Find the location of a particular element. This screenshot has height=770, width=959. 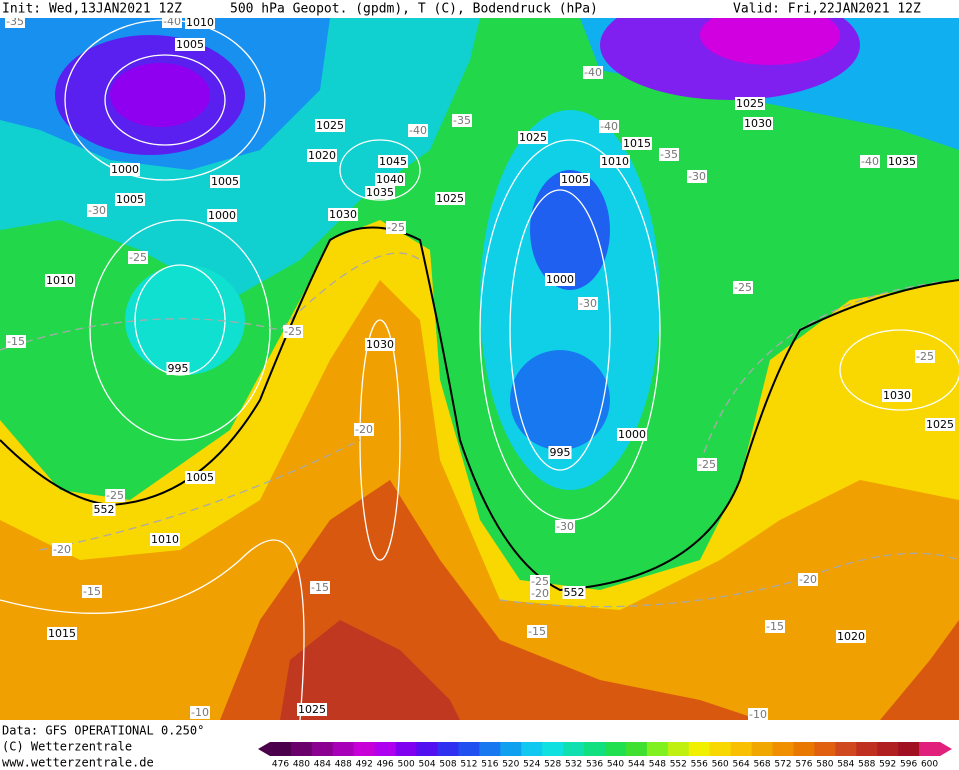

colorbar-label: 588 is located at coordinates (866, 765).